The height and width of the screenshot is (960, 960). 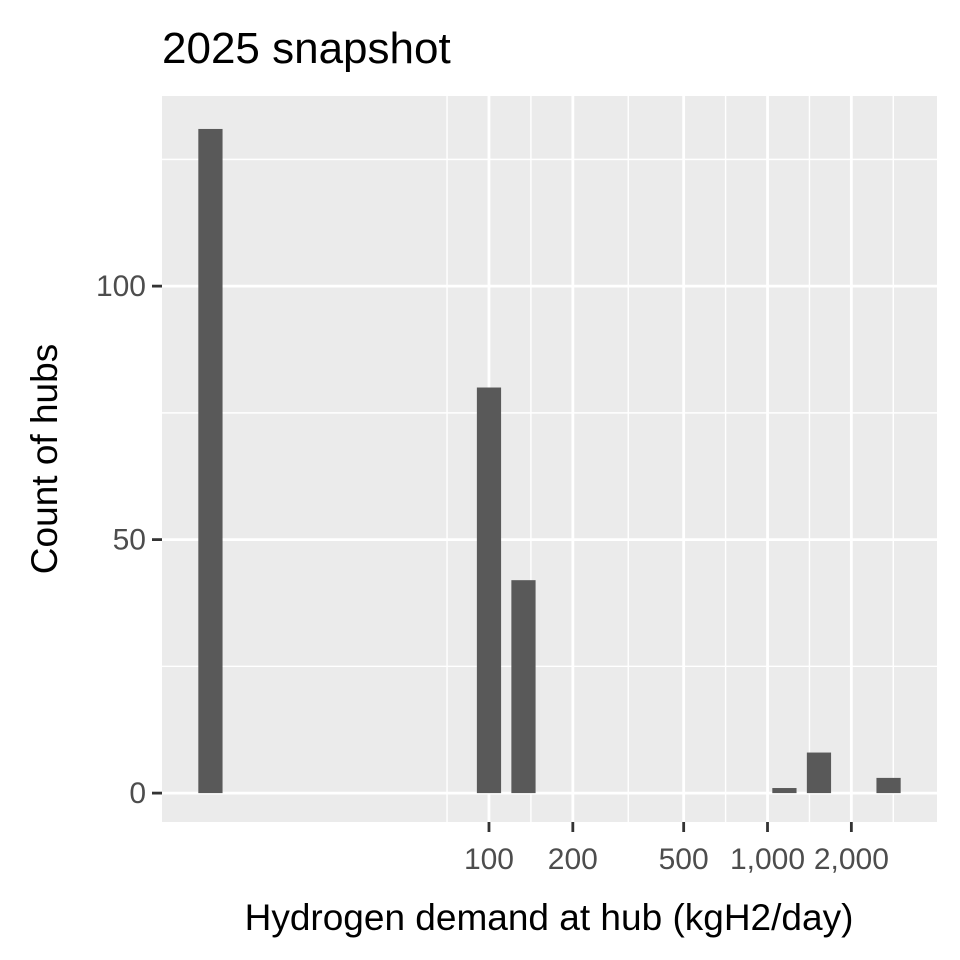 I want to click on x-axis: 100 200 500 1,000 2,000, so click(x=676, y=849).